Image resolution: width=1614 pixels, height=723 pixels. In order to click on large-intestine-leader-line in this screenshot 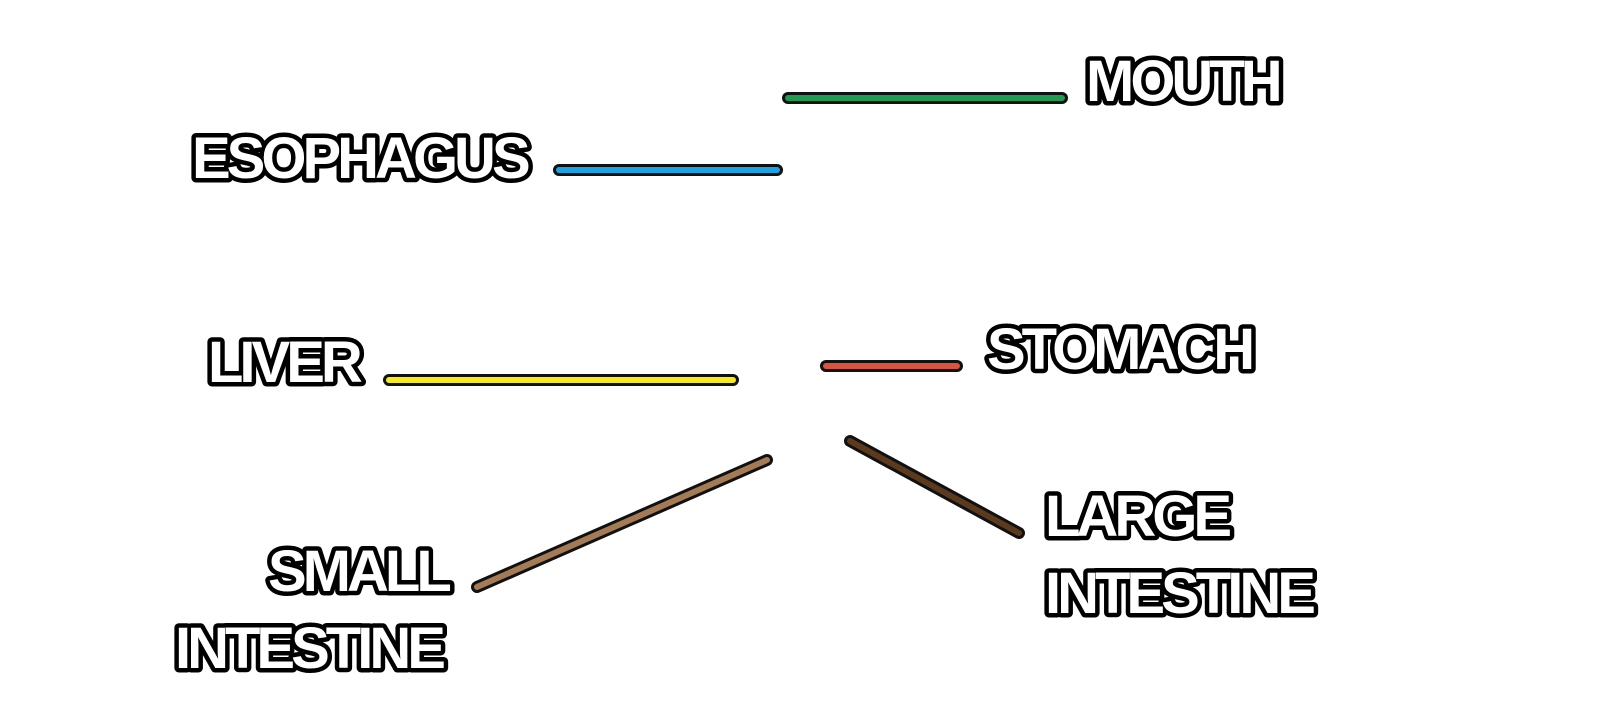, I will do `click(934, 487)`.